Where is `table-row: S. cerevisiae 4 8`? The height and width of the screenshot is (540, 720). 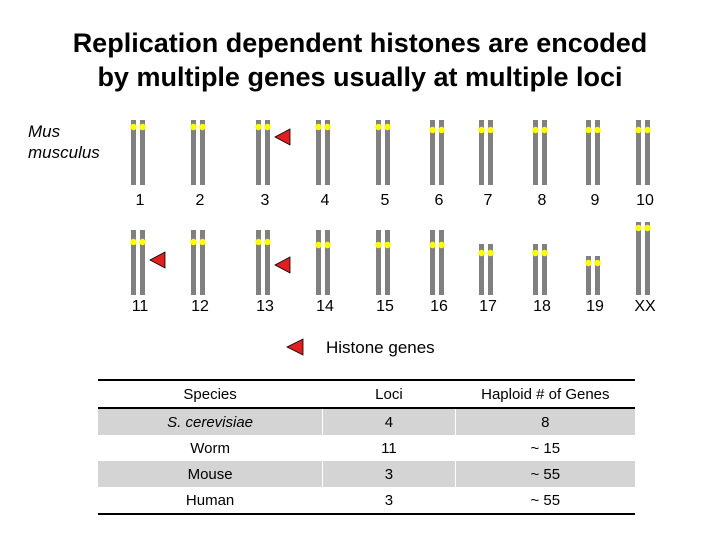 table-row: S. cerevisiae 4 8 is located at coordinates (366, 421).